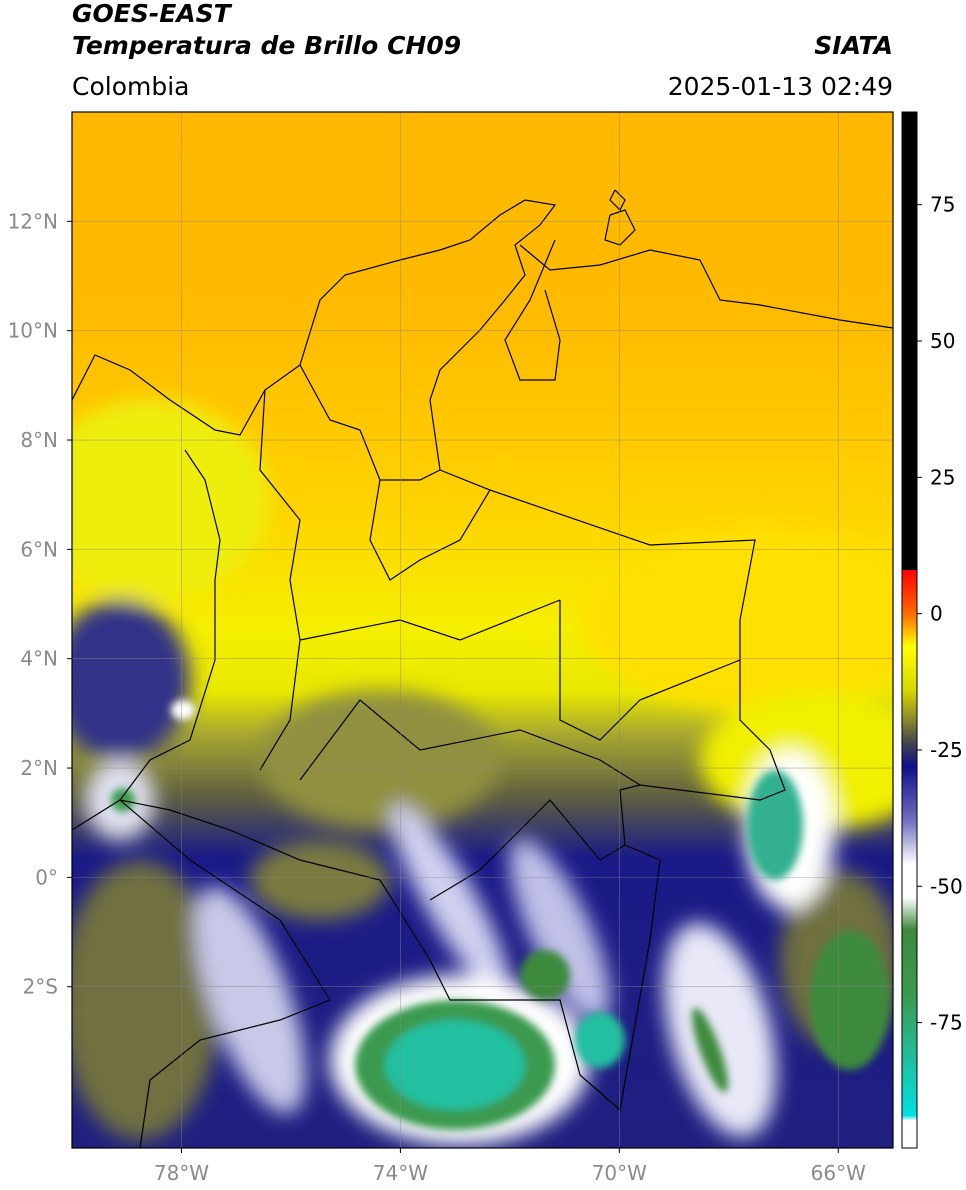 The height and width of the screenshot is (1190, 966). I want to click on y-tick-label: 10°N, so click(33, 331).